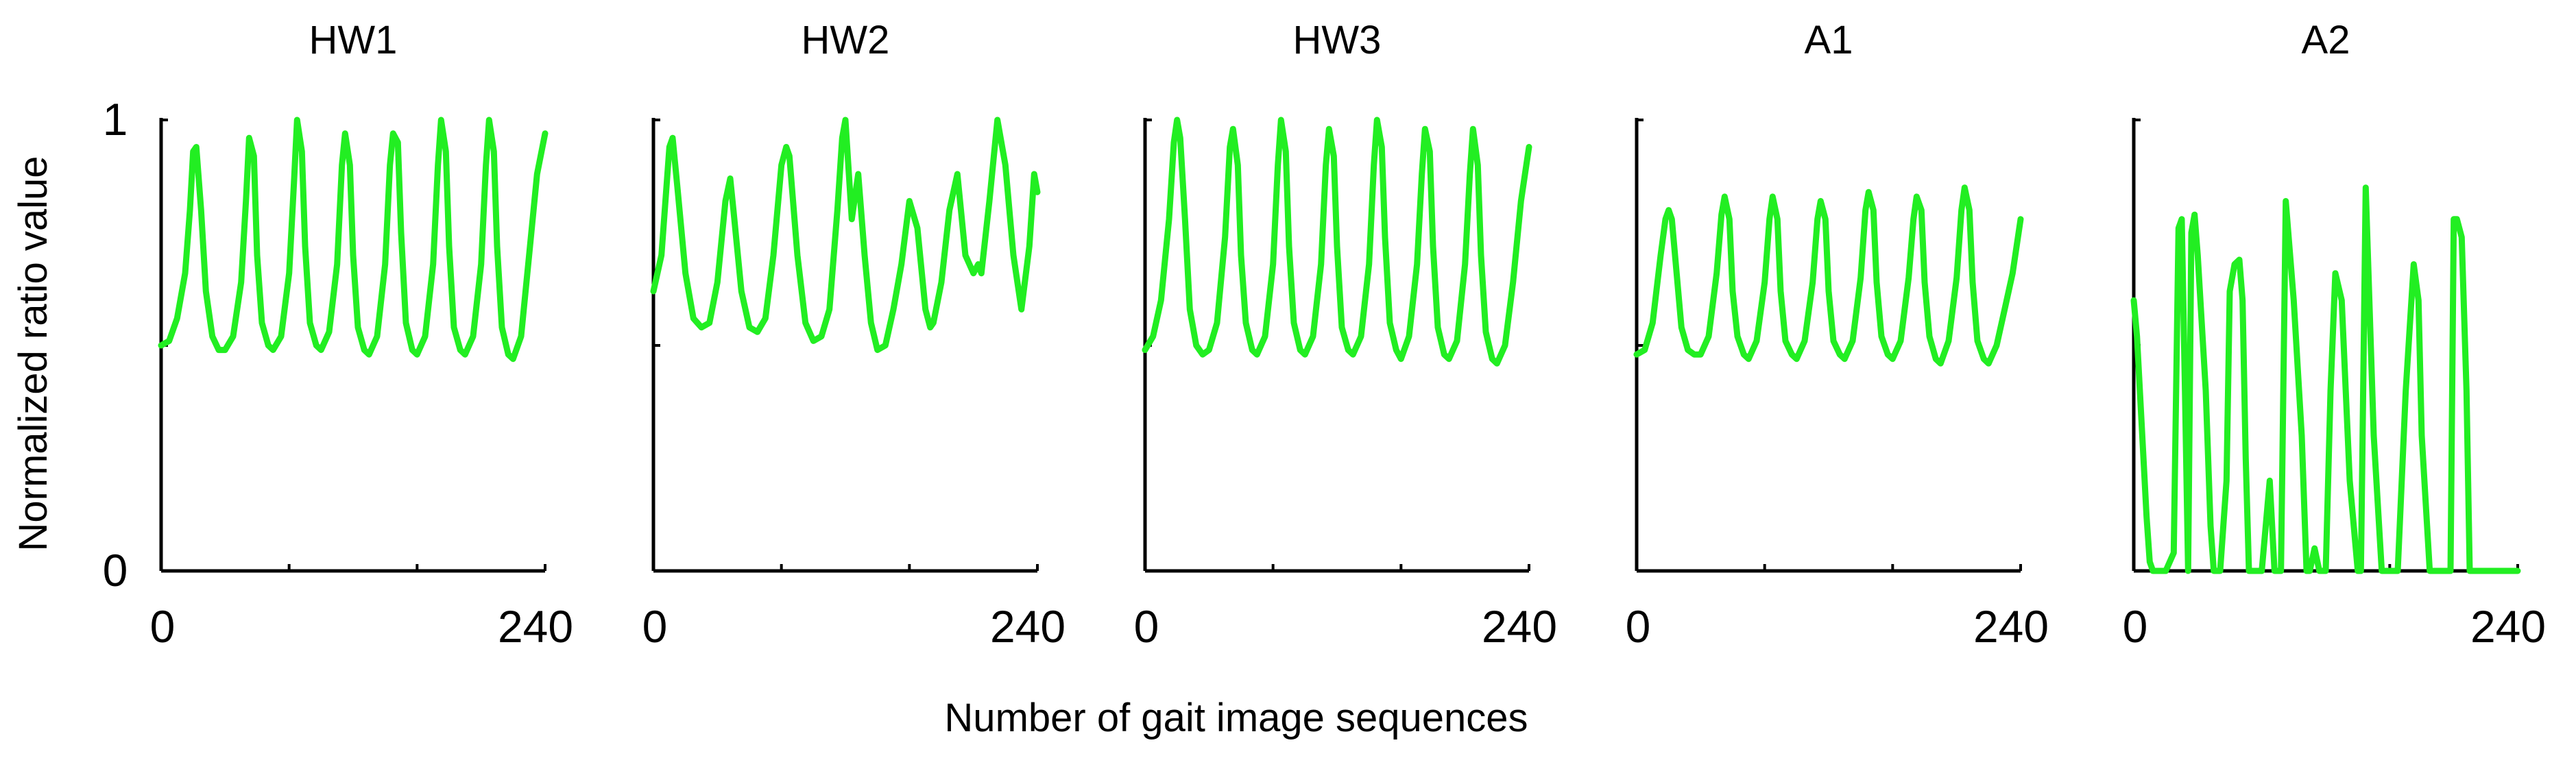 The height and width of the screenshot is (758, 2576). What do you see at coordinates (2326, 40) in the screenshot?
I see `panel-title: A2` at bounding box center [2326, 40].